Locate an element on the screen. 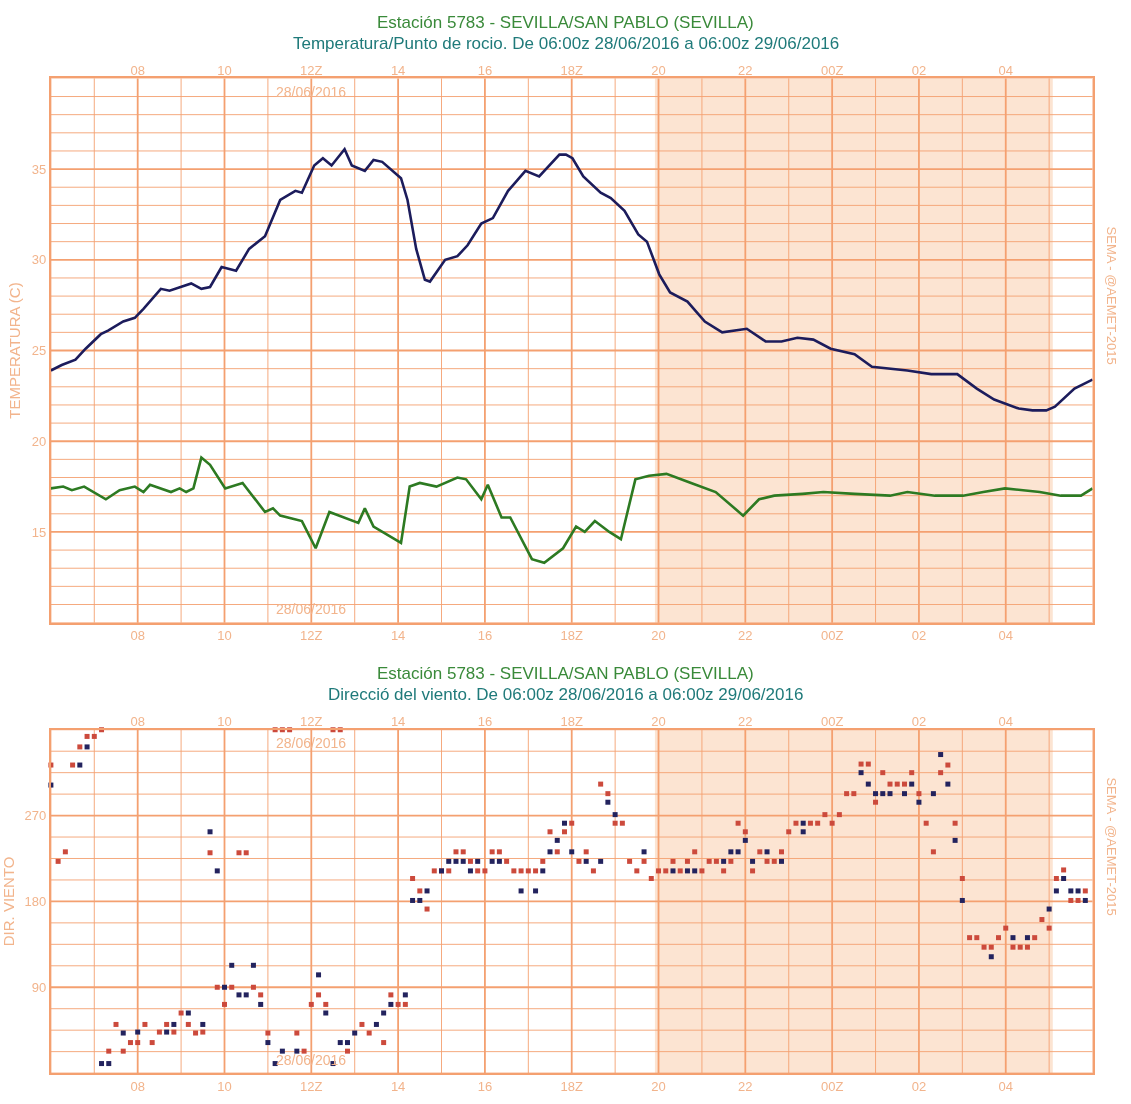 This screenshot has height=1104, width=1131. chart-subtitle: Temperatura/Punto de rocio. De 06:00z 28/06/2016 a 06:00z 29/06/2016 is located at coordinates (566, 43).